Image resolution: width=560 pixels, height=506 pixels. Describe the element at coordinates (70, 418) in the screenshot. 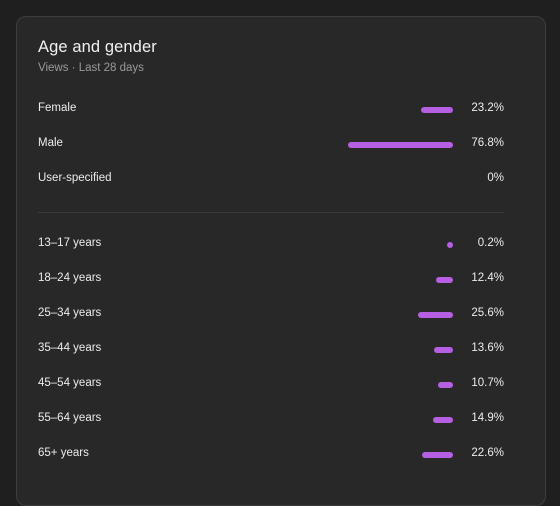

I see `row-label: 55–64 years` at that location.